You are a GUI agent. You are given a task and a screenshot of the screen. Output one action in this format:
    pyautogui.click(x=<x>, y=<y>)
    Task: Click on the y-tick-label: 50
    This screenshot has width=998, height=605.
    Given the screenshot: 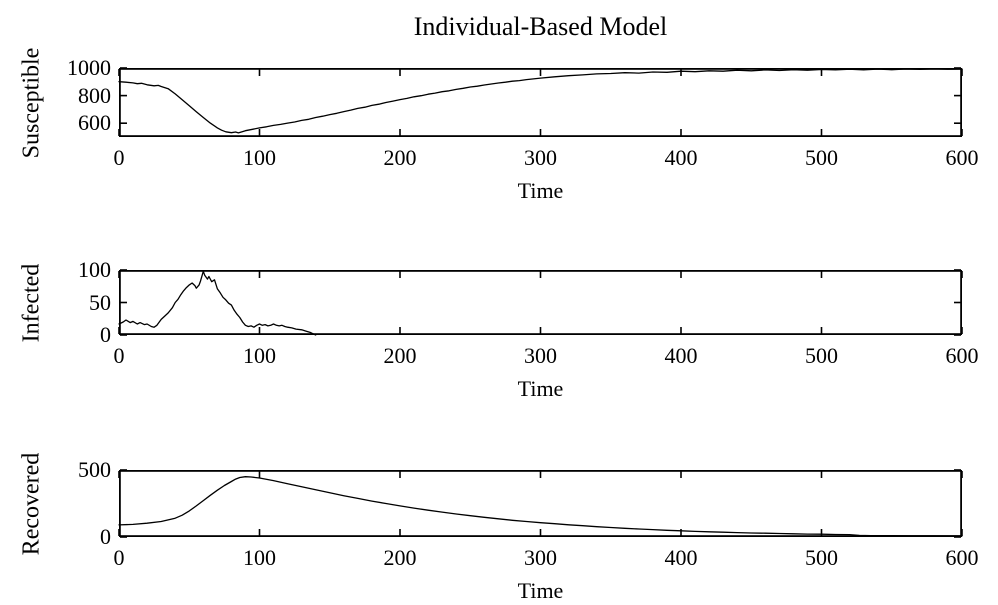 What is the action you would take?
    pyautogui.click(x=100, y=302)
    